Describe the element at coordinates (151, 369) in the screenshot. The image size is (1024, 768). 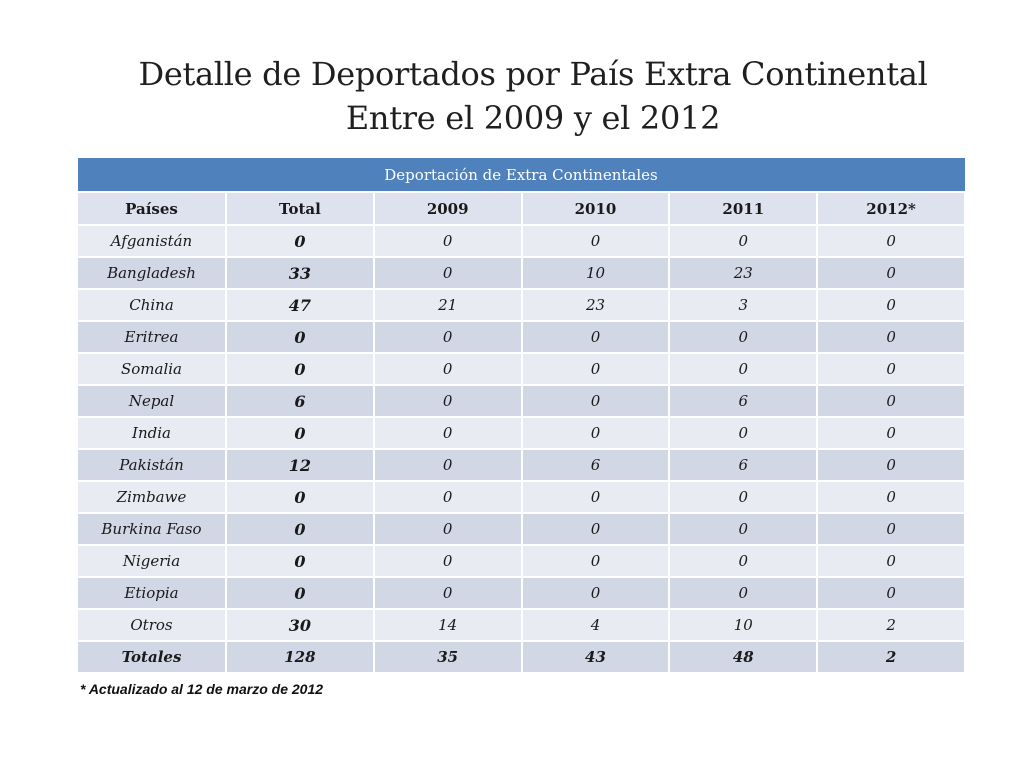
I see `cell-country: Somalia` at that location.